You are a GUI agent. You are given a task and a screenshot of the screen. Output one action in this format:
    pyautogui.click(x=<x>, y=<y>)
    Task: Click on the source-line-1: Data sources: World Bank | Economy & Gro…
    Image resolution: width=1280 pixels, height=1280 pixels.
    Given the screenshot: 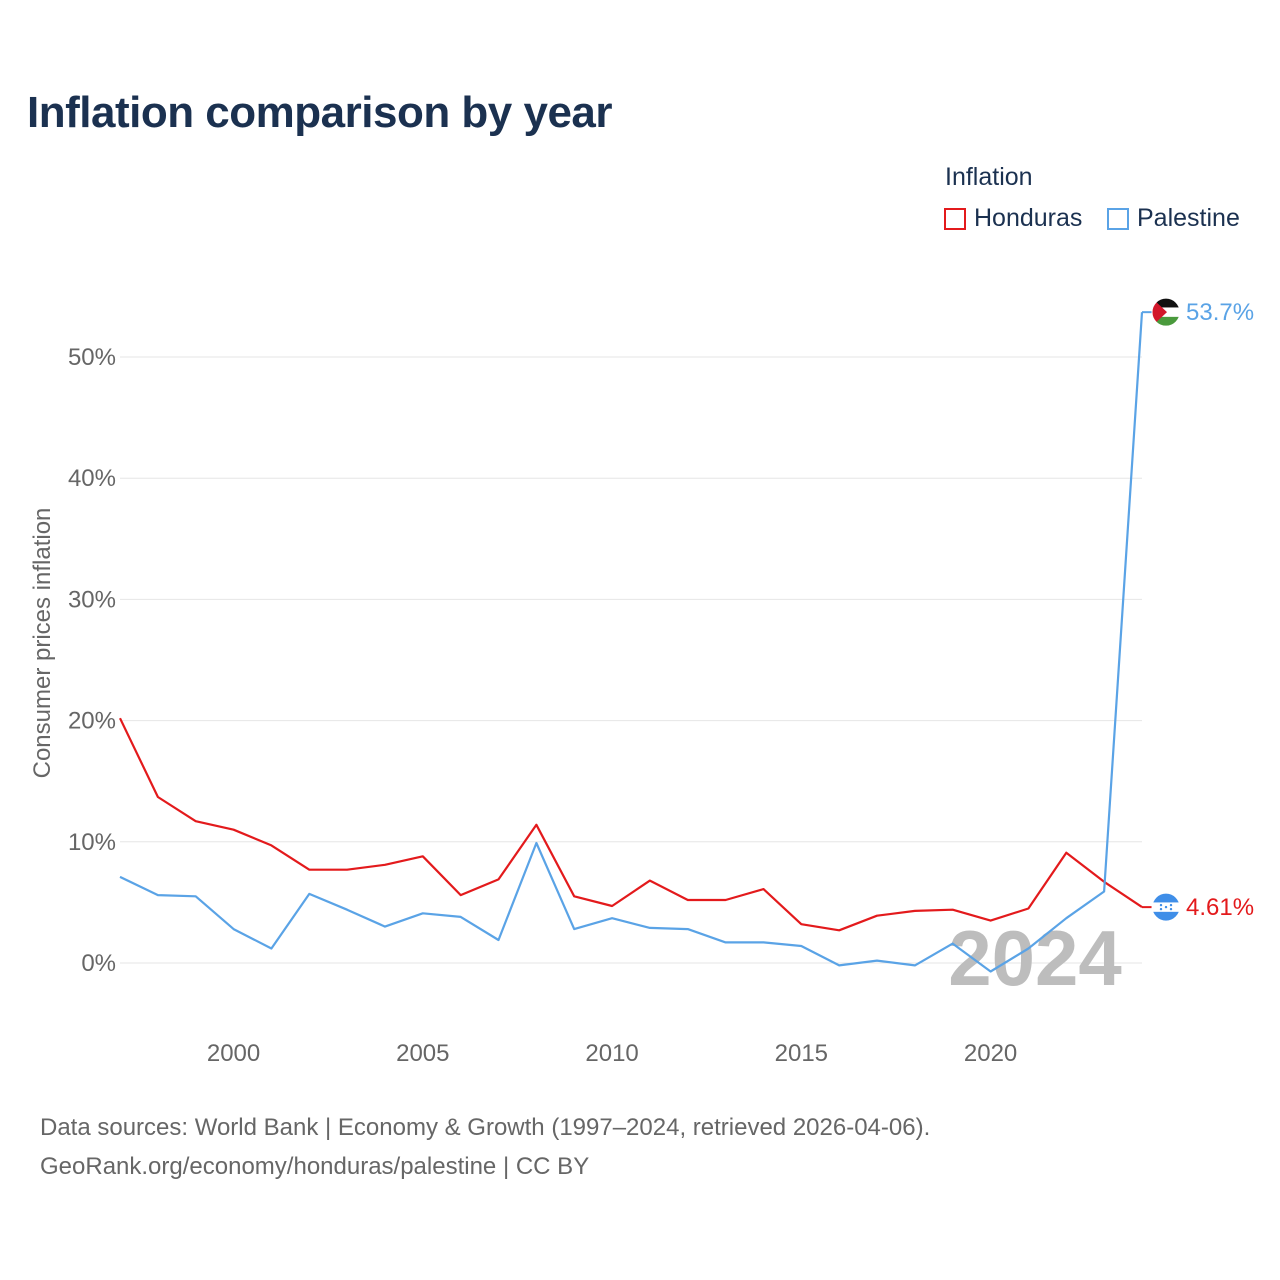 What is the action you would take?
    pyautogui.click(x=485, y=1127)
    